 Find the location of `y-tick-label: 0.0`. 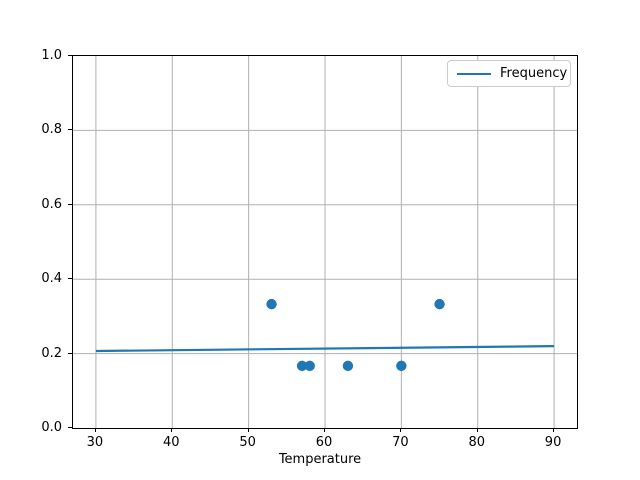

y-tick-label: 0.0 is located at coordinates (51, 427).